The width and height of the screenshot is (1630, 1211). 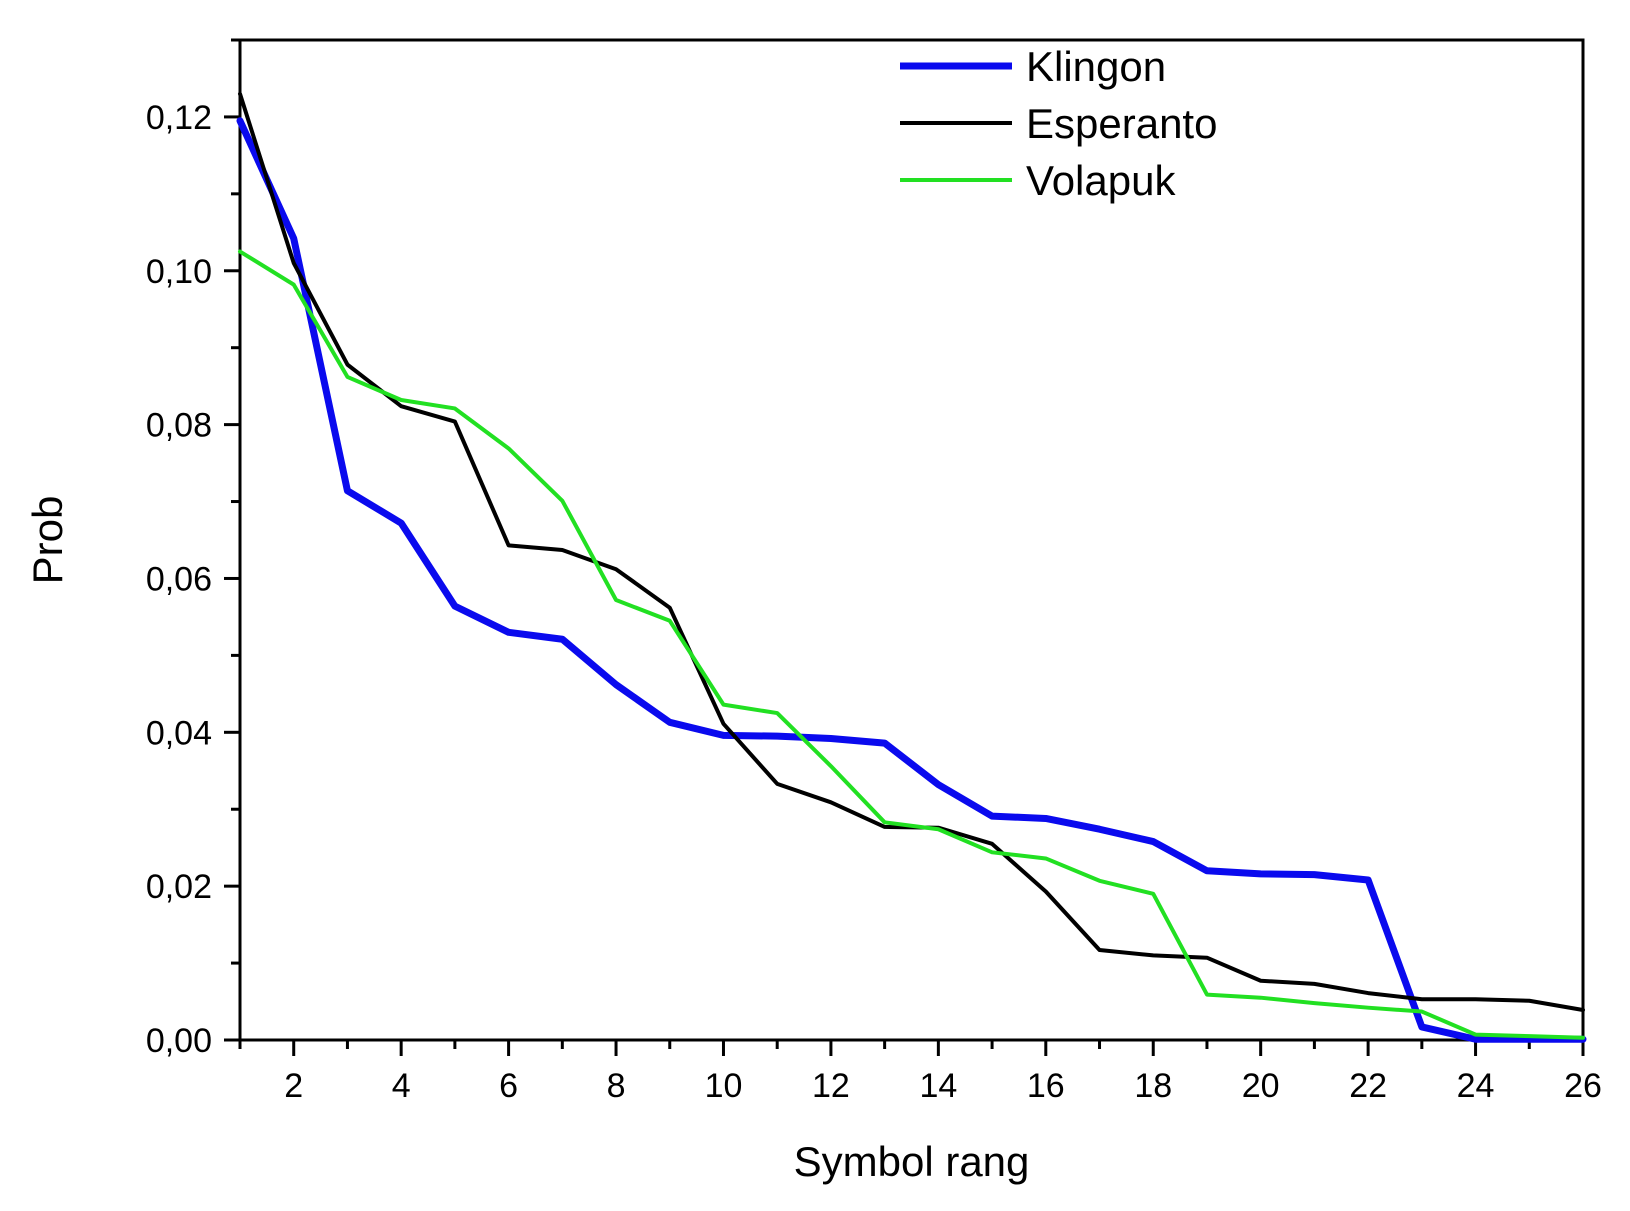 What do you see at coordinates (1046, 1086) in the screenshot?
I see `x-tick-label: 16` at bounding box center [1046, 1086].